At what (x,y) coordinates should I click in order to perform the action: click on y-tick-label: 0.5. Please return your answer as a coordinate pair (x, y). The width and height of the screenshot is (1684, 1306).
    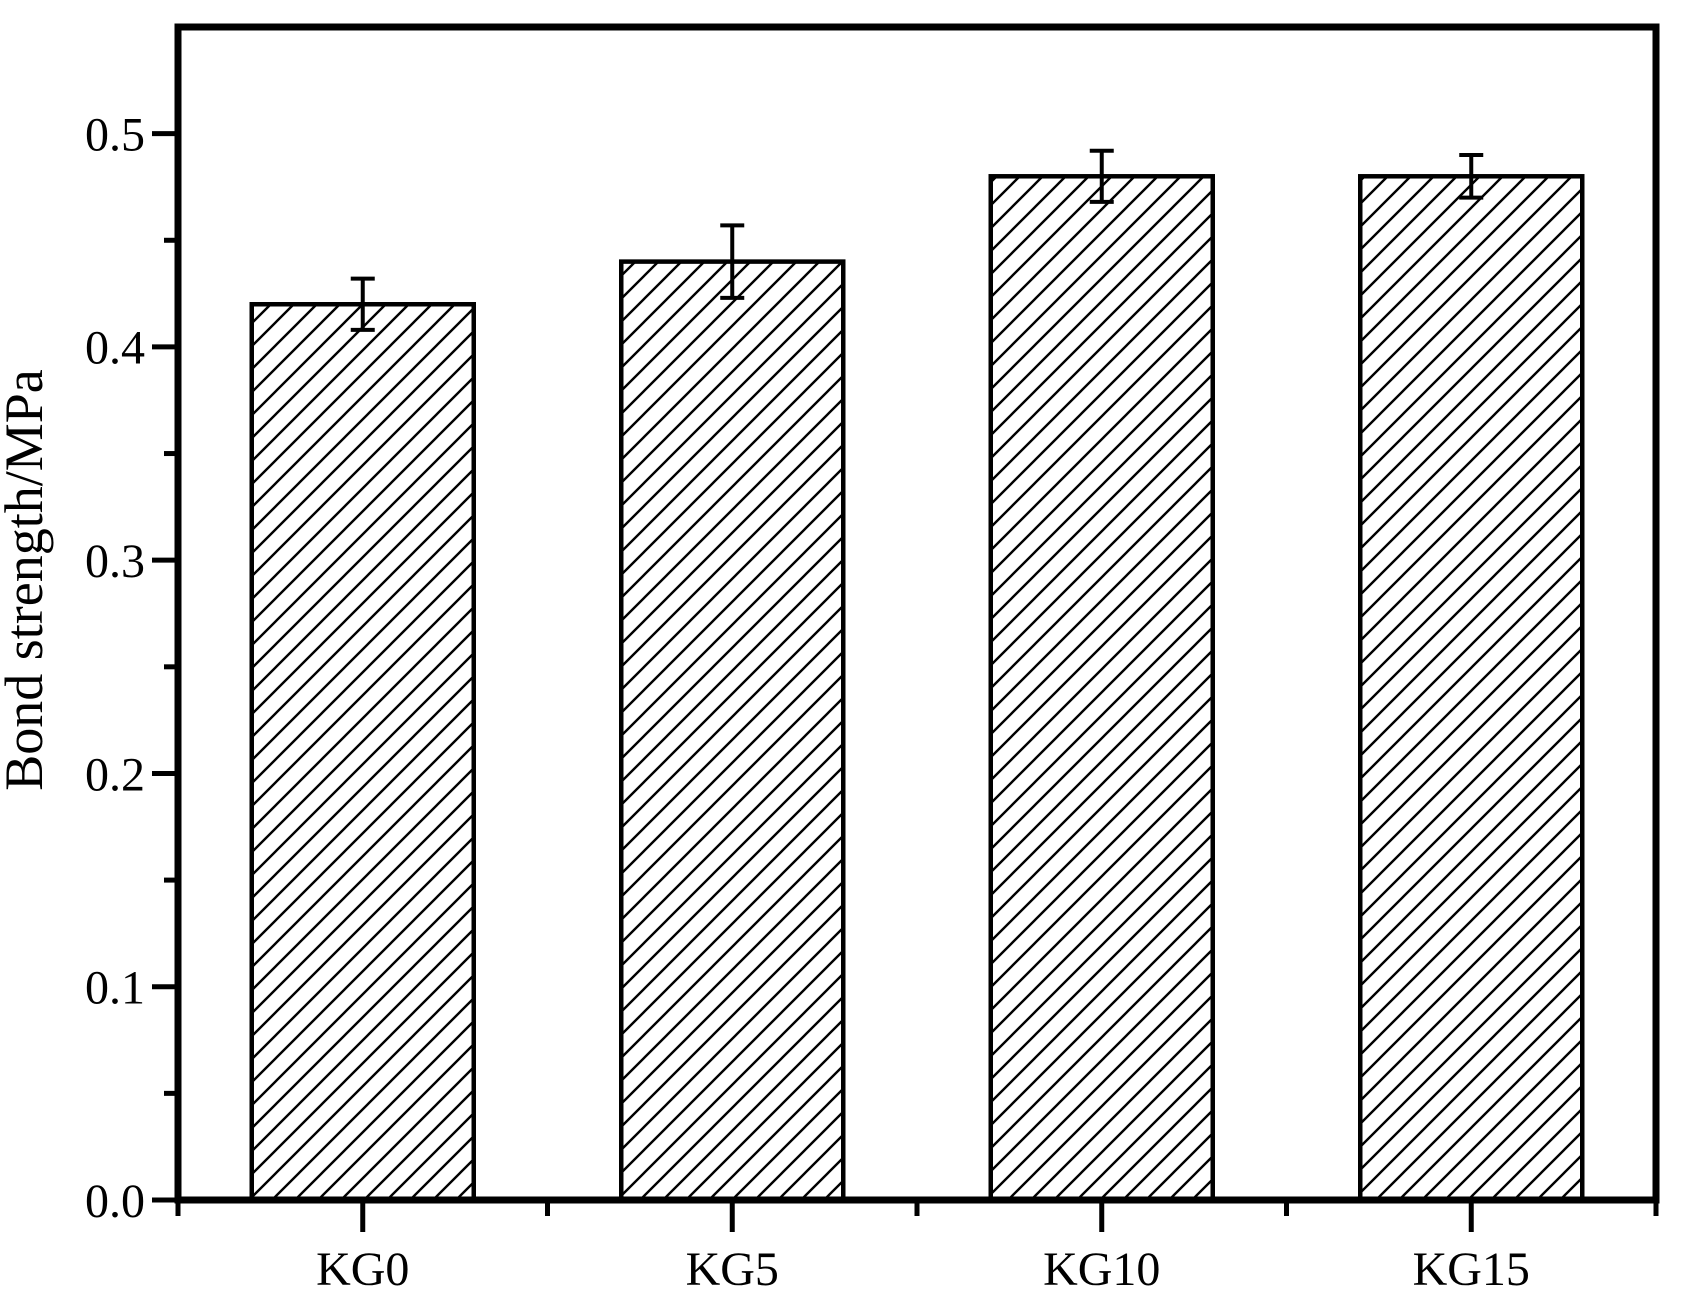
    Looking at the image, I should click on (115, 134).